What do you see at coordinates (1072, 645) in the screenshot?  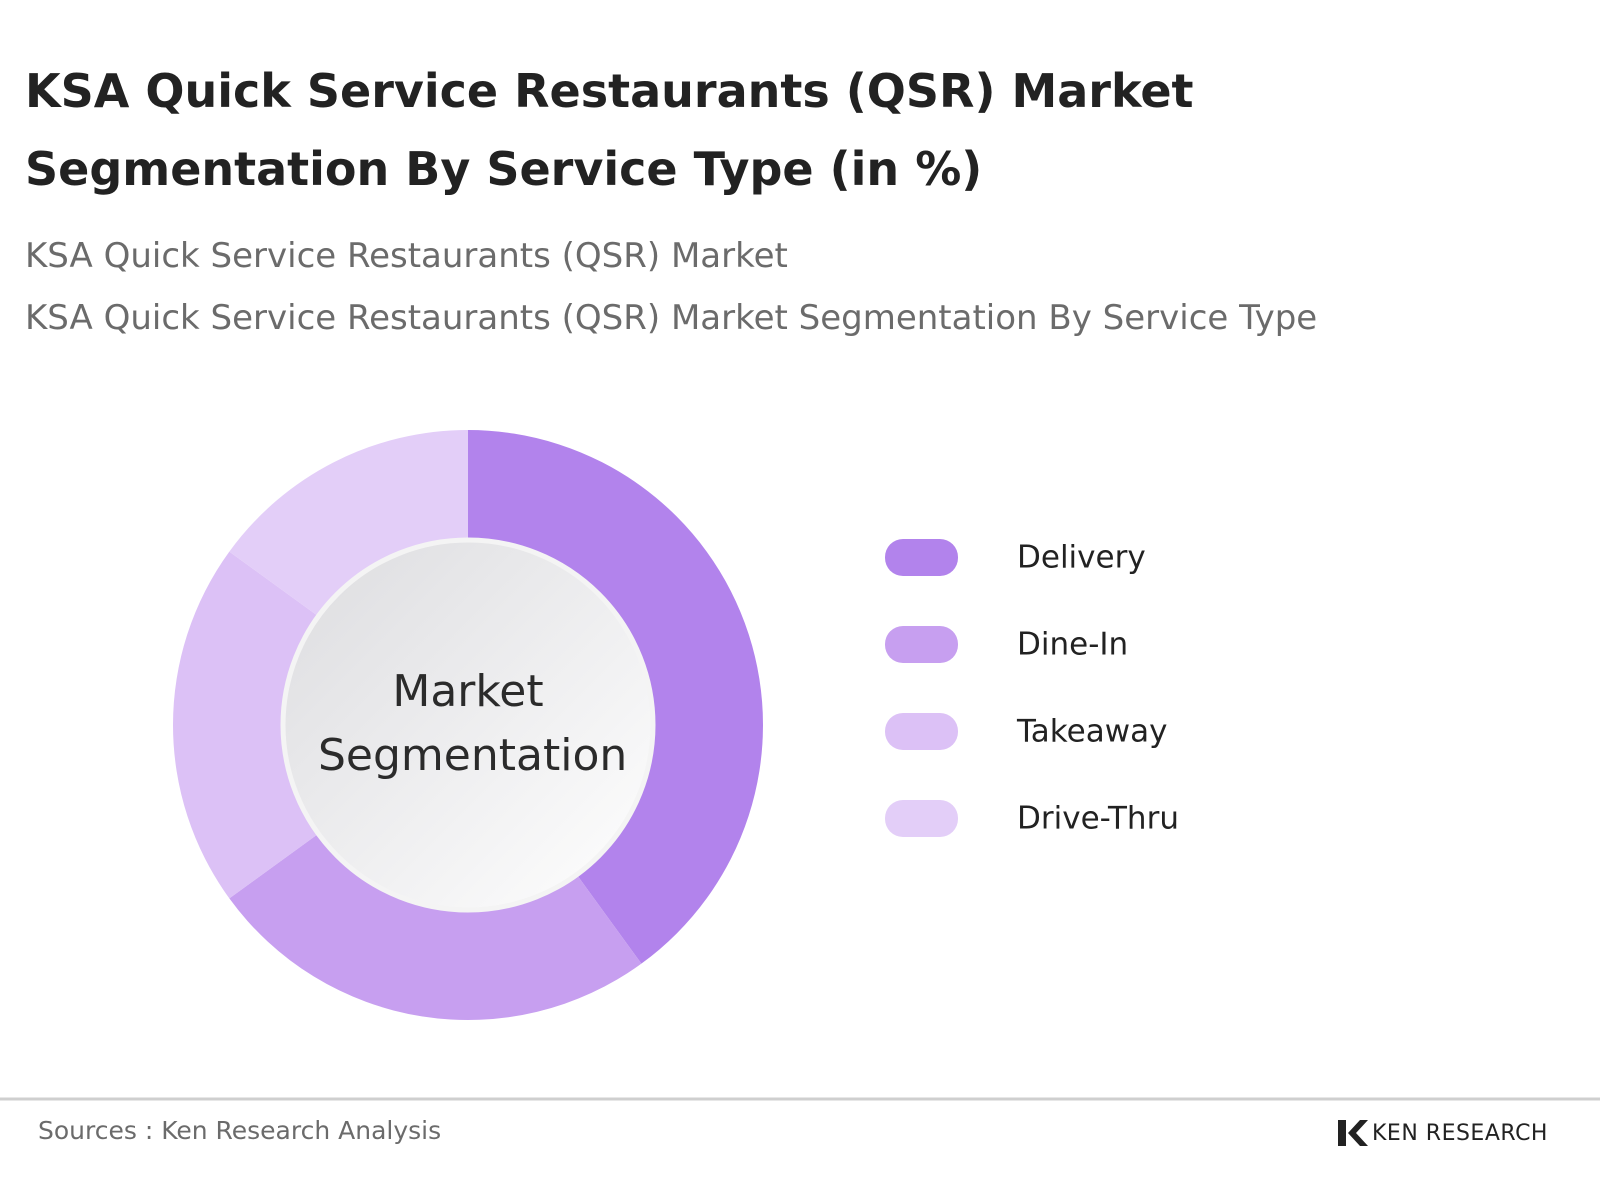 I see `legend-label: Dine-In` at bounding box center [1072, 645].